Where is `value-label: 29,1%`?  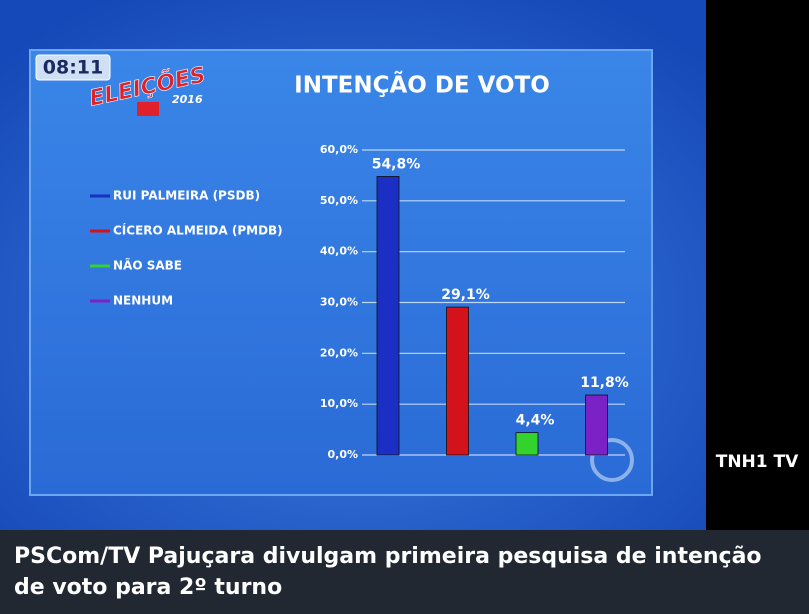 value-label: 29,1% is located at coordinates (465, 295).